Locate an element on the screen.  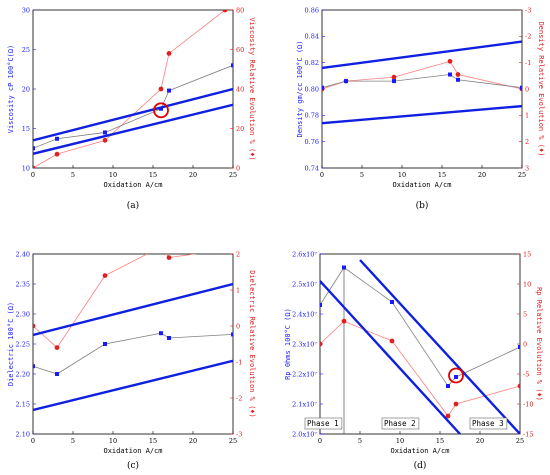
y-tick-label-right: 80 is located at coordinates (240, 10).